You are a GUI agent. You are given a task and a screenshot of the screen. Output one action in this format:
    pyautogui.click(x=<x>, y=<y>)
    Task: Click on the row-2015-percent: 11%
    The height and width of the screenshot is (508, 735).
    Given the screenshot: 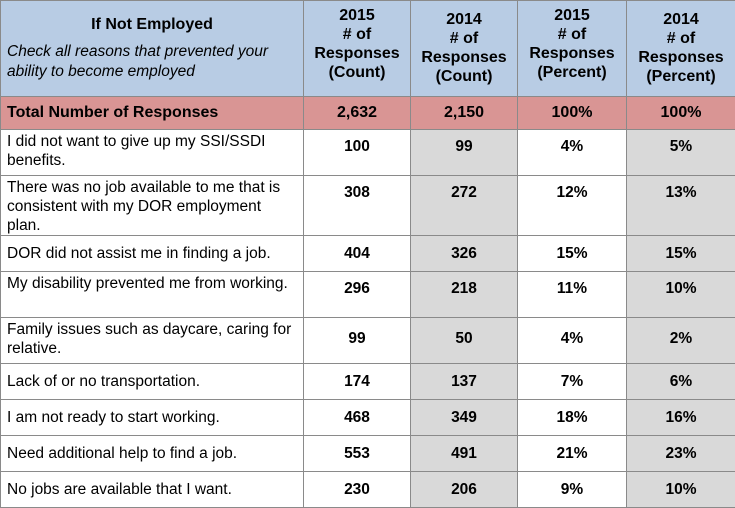 What is the action you would take?
    pyautogui.click(x=572, y=295)
    